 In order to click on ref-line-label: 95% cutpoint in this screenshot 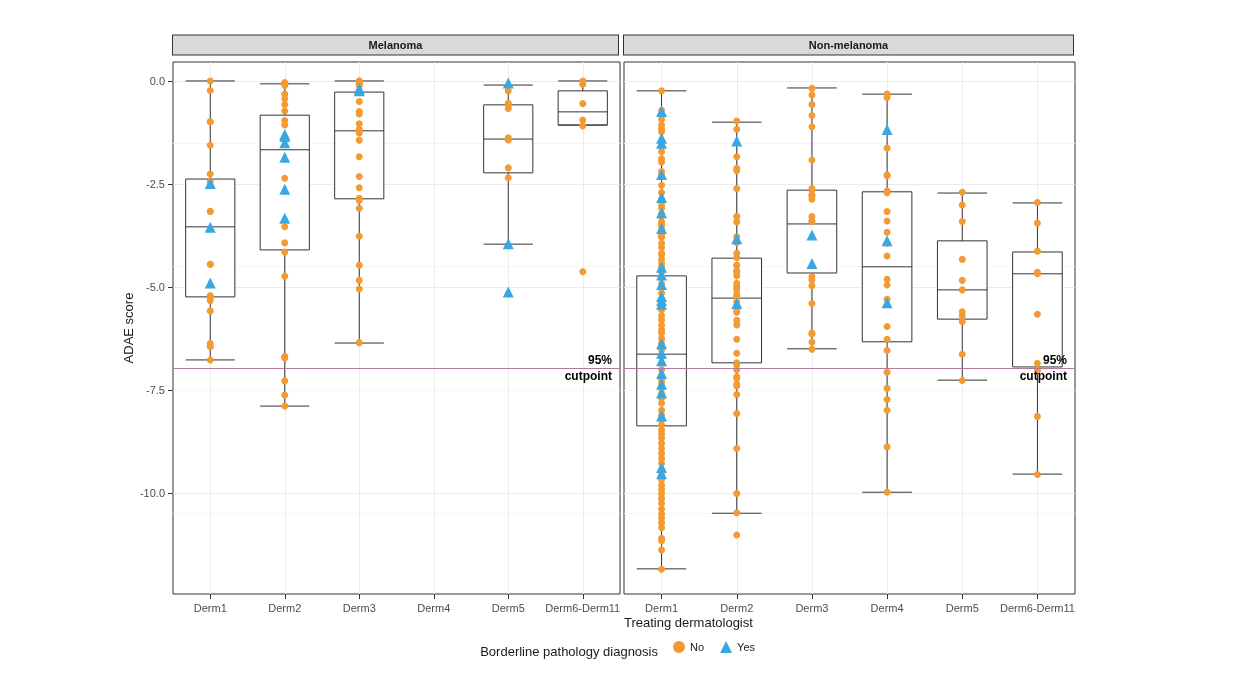, I will do `click(588, 367)`.